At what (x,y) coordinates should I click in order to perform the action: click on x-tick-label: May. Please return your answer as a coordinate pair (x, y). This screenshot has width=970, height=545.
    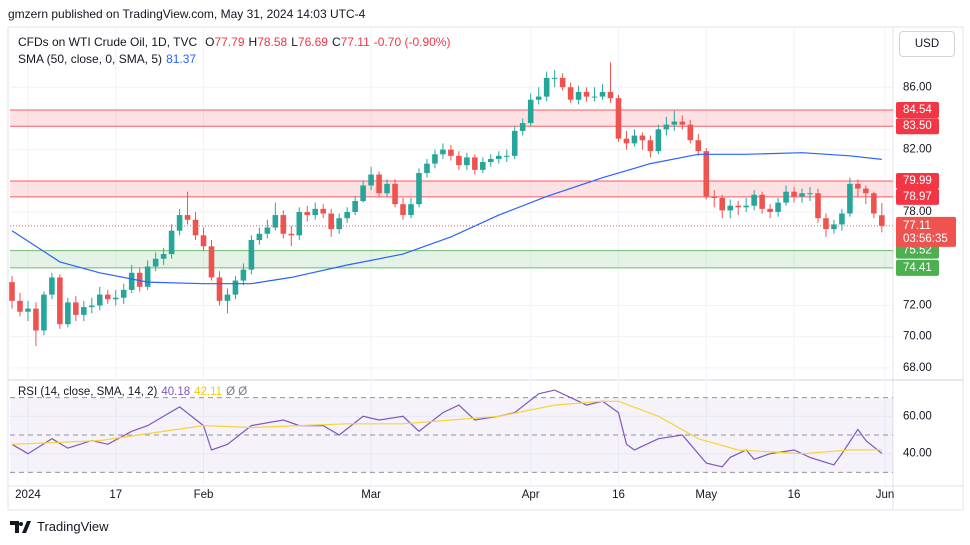
    Looking at the image, I should click on (706, 495).